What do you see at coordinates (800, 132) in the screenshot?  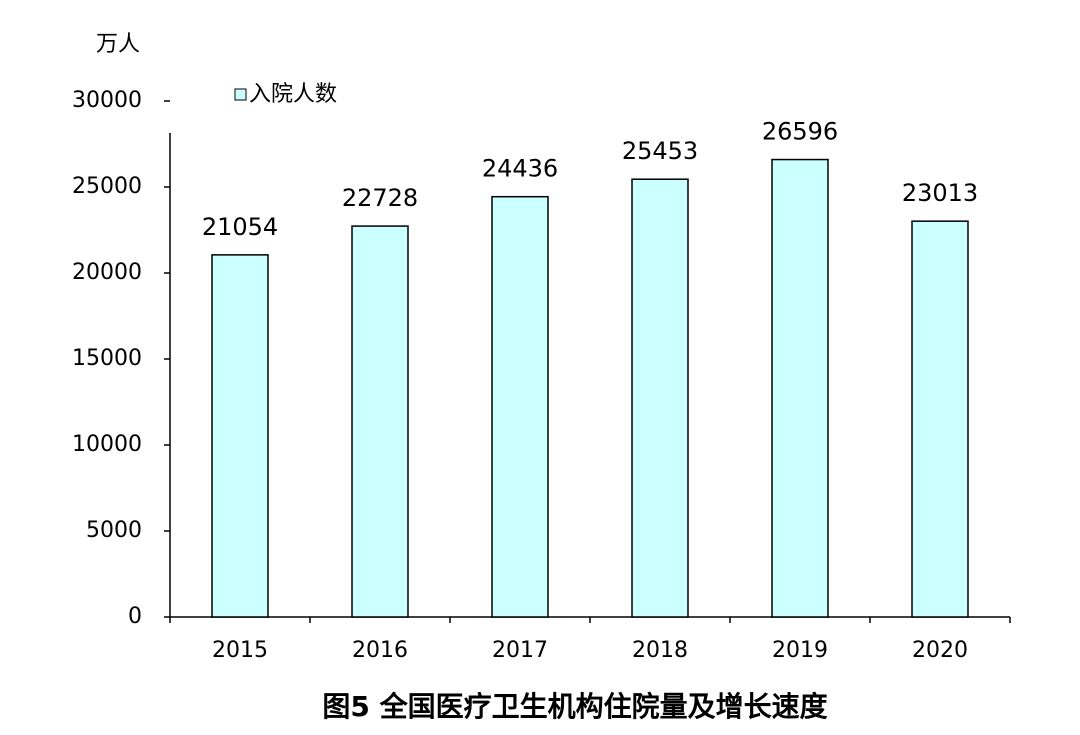 I see `data-label: 26596` at bounding box center [800, 132].